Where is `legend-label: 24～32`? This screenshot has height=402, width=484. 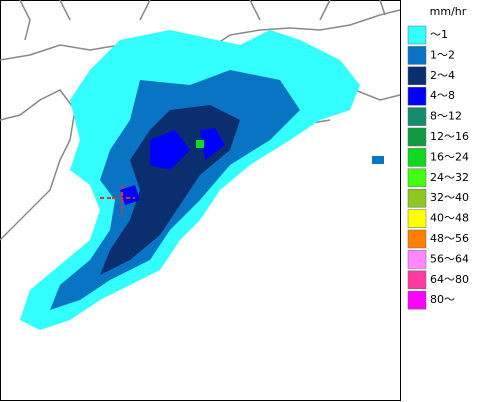 legend-label: 24～32 is located at coordinates (449, 177).